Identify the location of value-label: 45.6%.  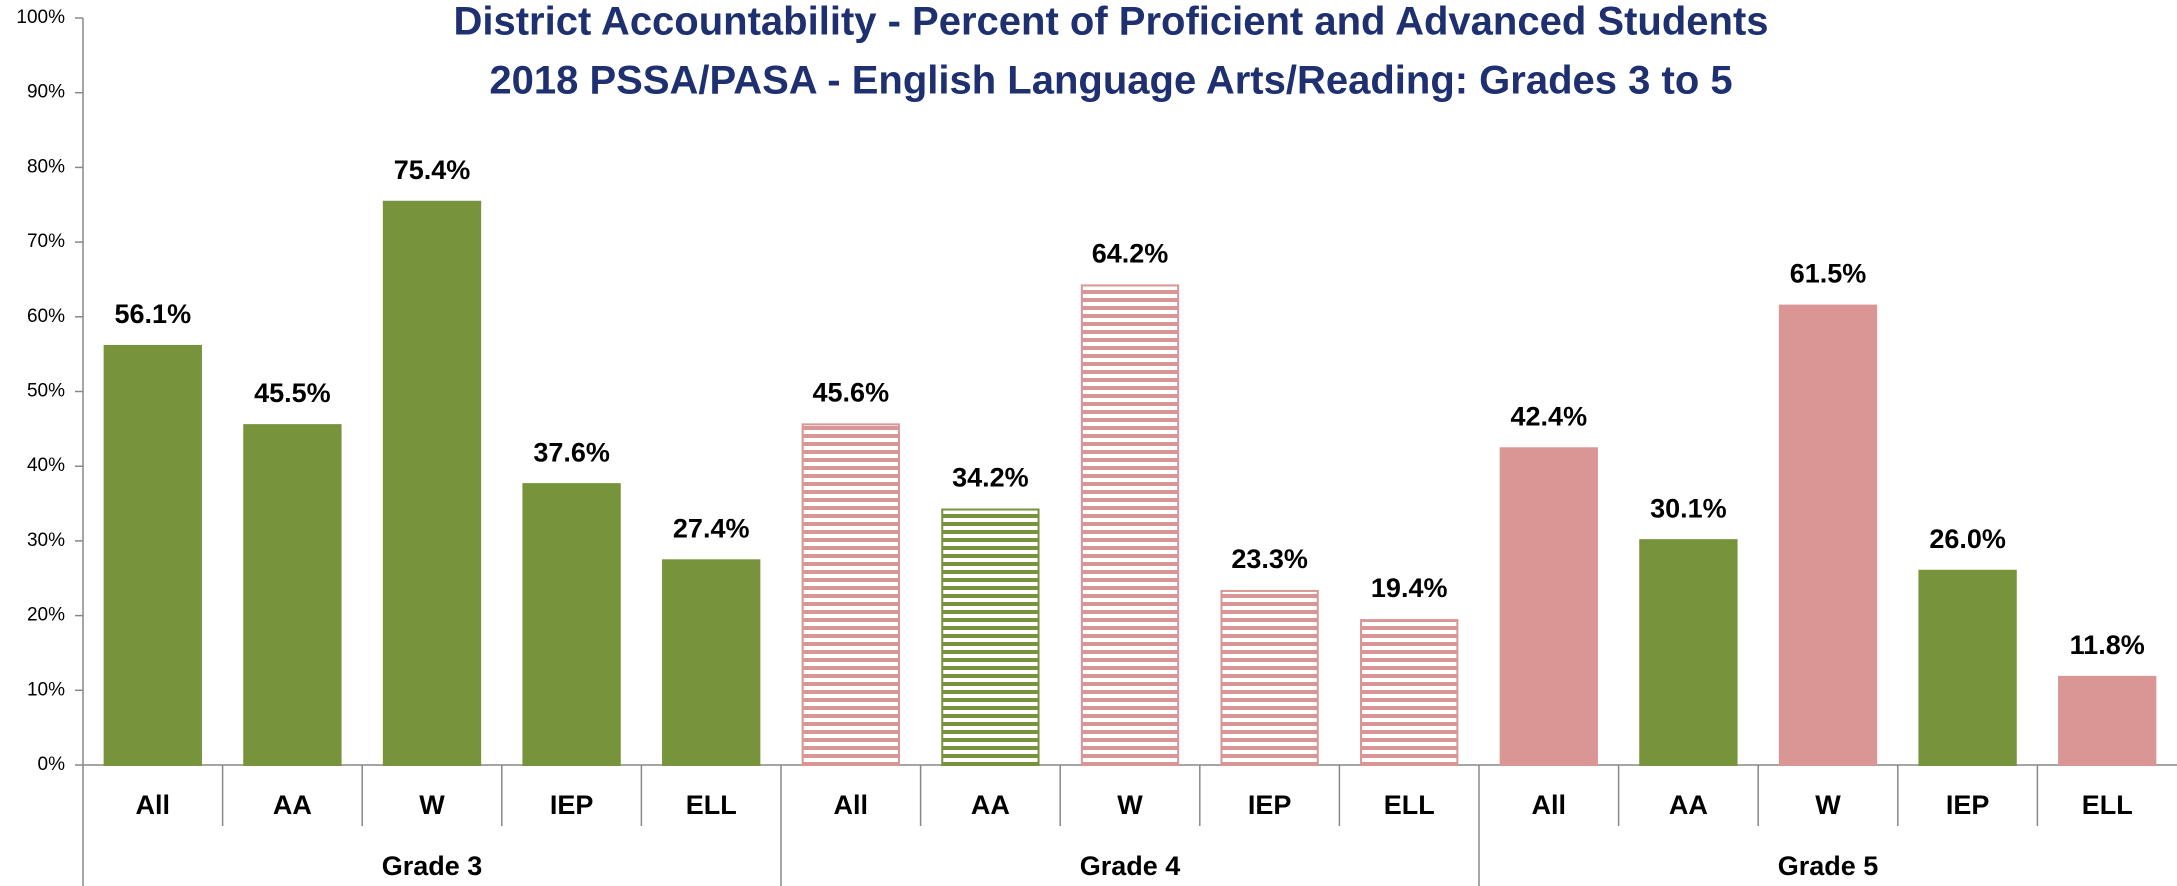
(851, 392).